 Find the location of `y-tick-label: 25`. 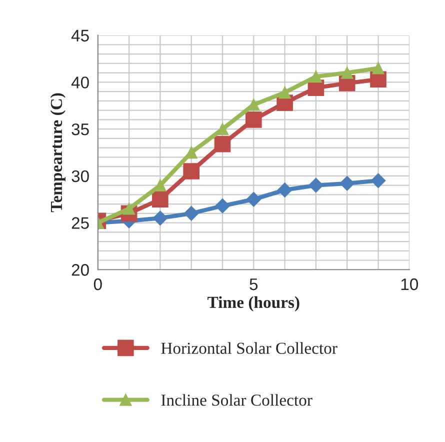

y-tick-label: 25 is located at coordinates (80, 223).